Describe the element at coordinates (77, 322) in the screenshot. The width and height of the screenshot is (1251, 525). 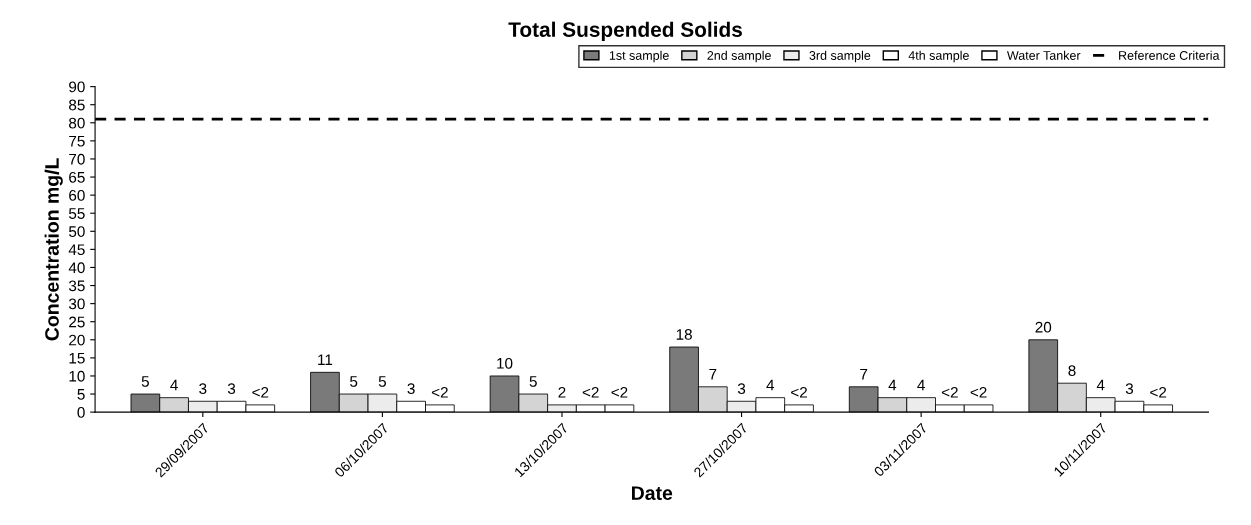
I see `y-tick-label: 25` at that location.